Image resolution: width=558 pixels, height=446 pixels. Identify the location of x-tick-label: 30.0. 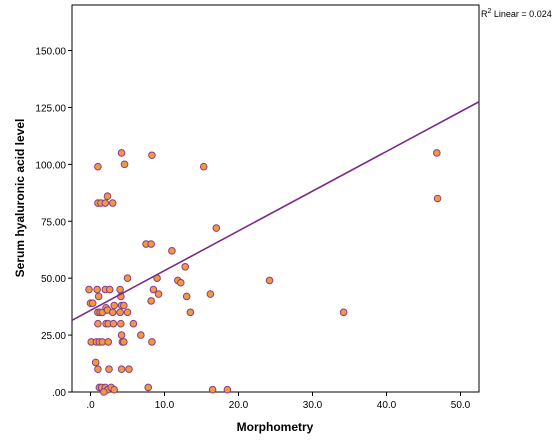
(313, 405).